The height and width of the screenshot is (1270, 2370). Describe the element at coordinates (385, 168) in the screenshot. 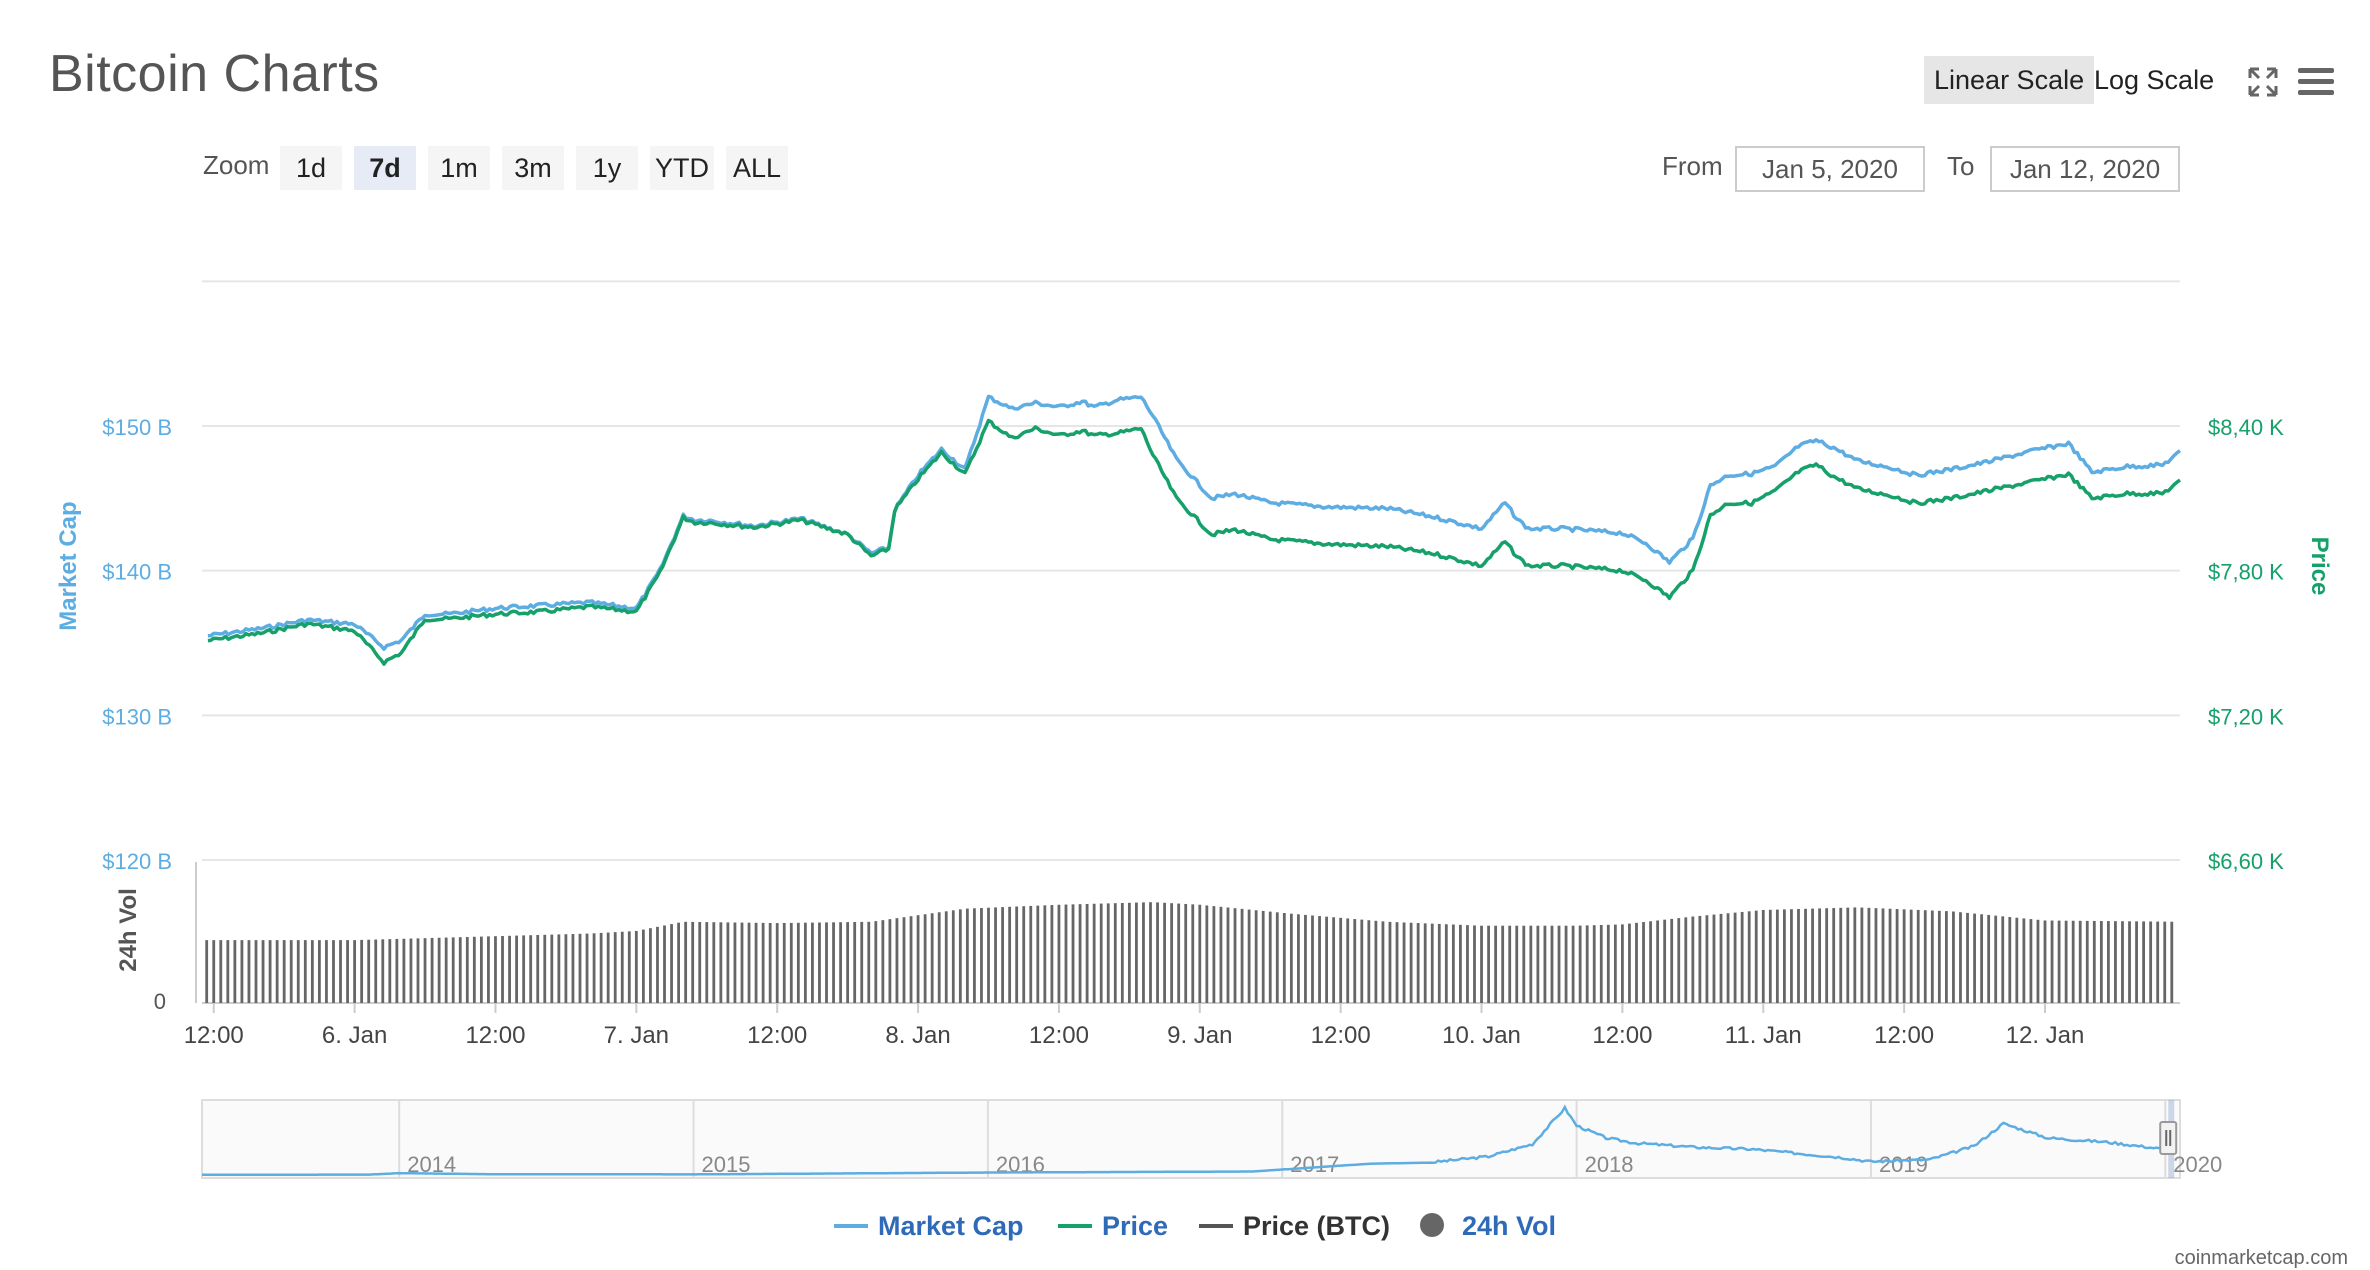

I see `zoom-7d-button: 7d` at that location.